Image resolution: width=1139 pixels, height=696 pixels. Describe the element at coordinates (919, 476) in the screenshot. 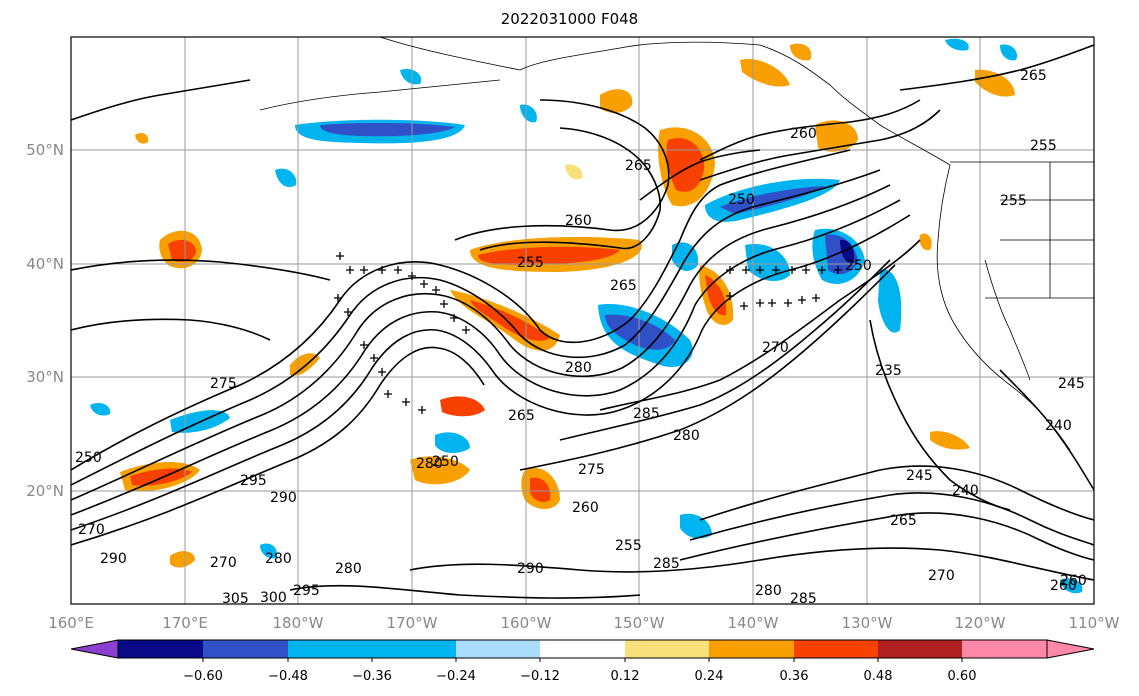

I see `contour-label: 245` at that location.